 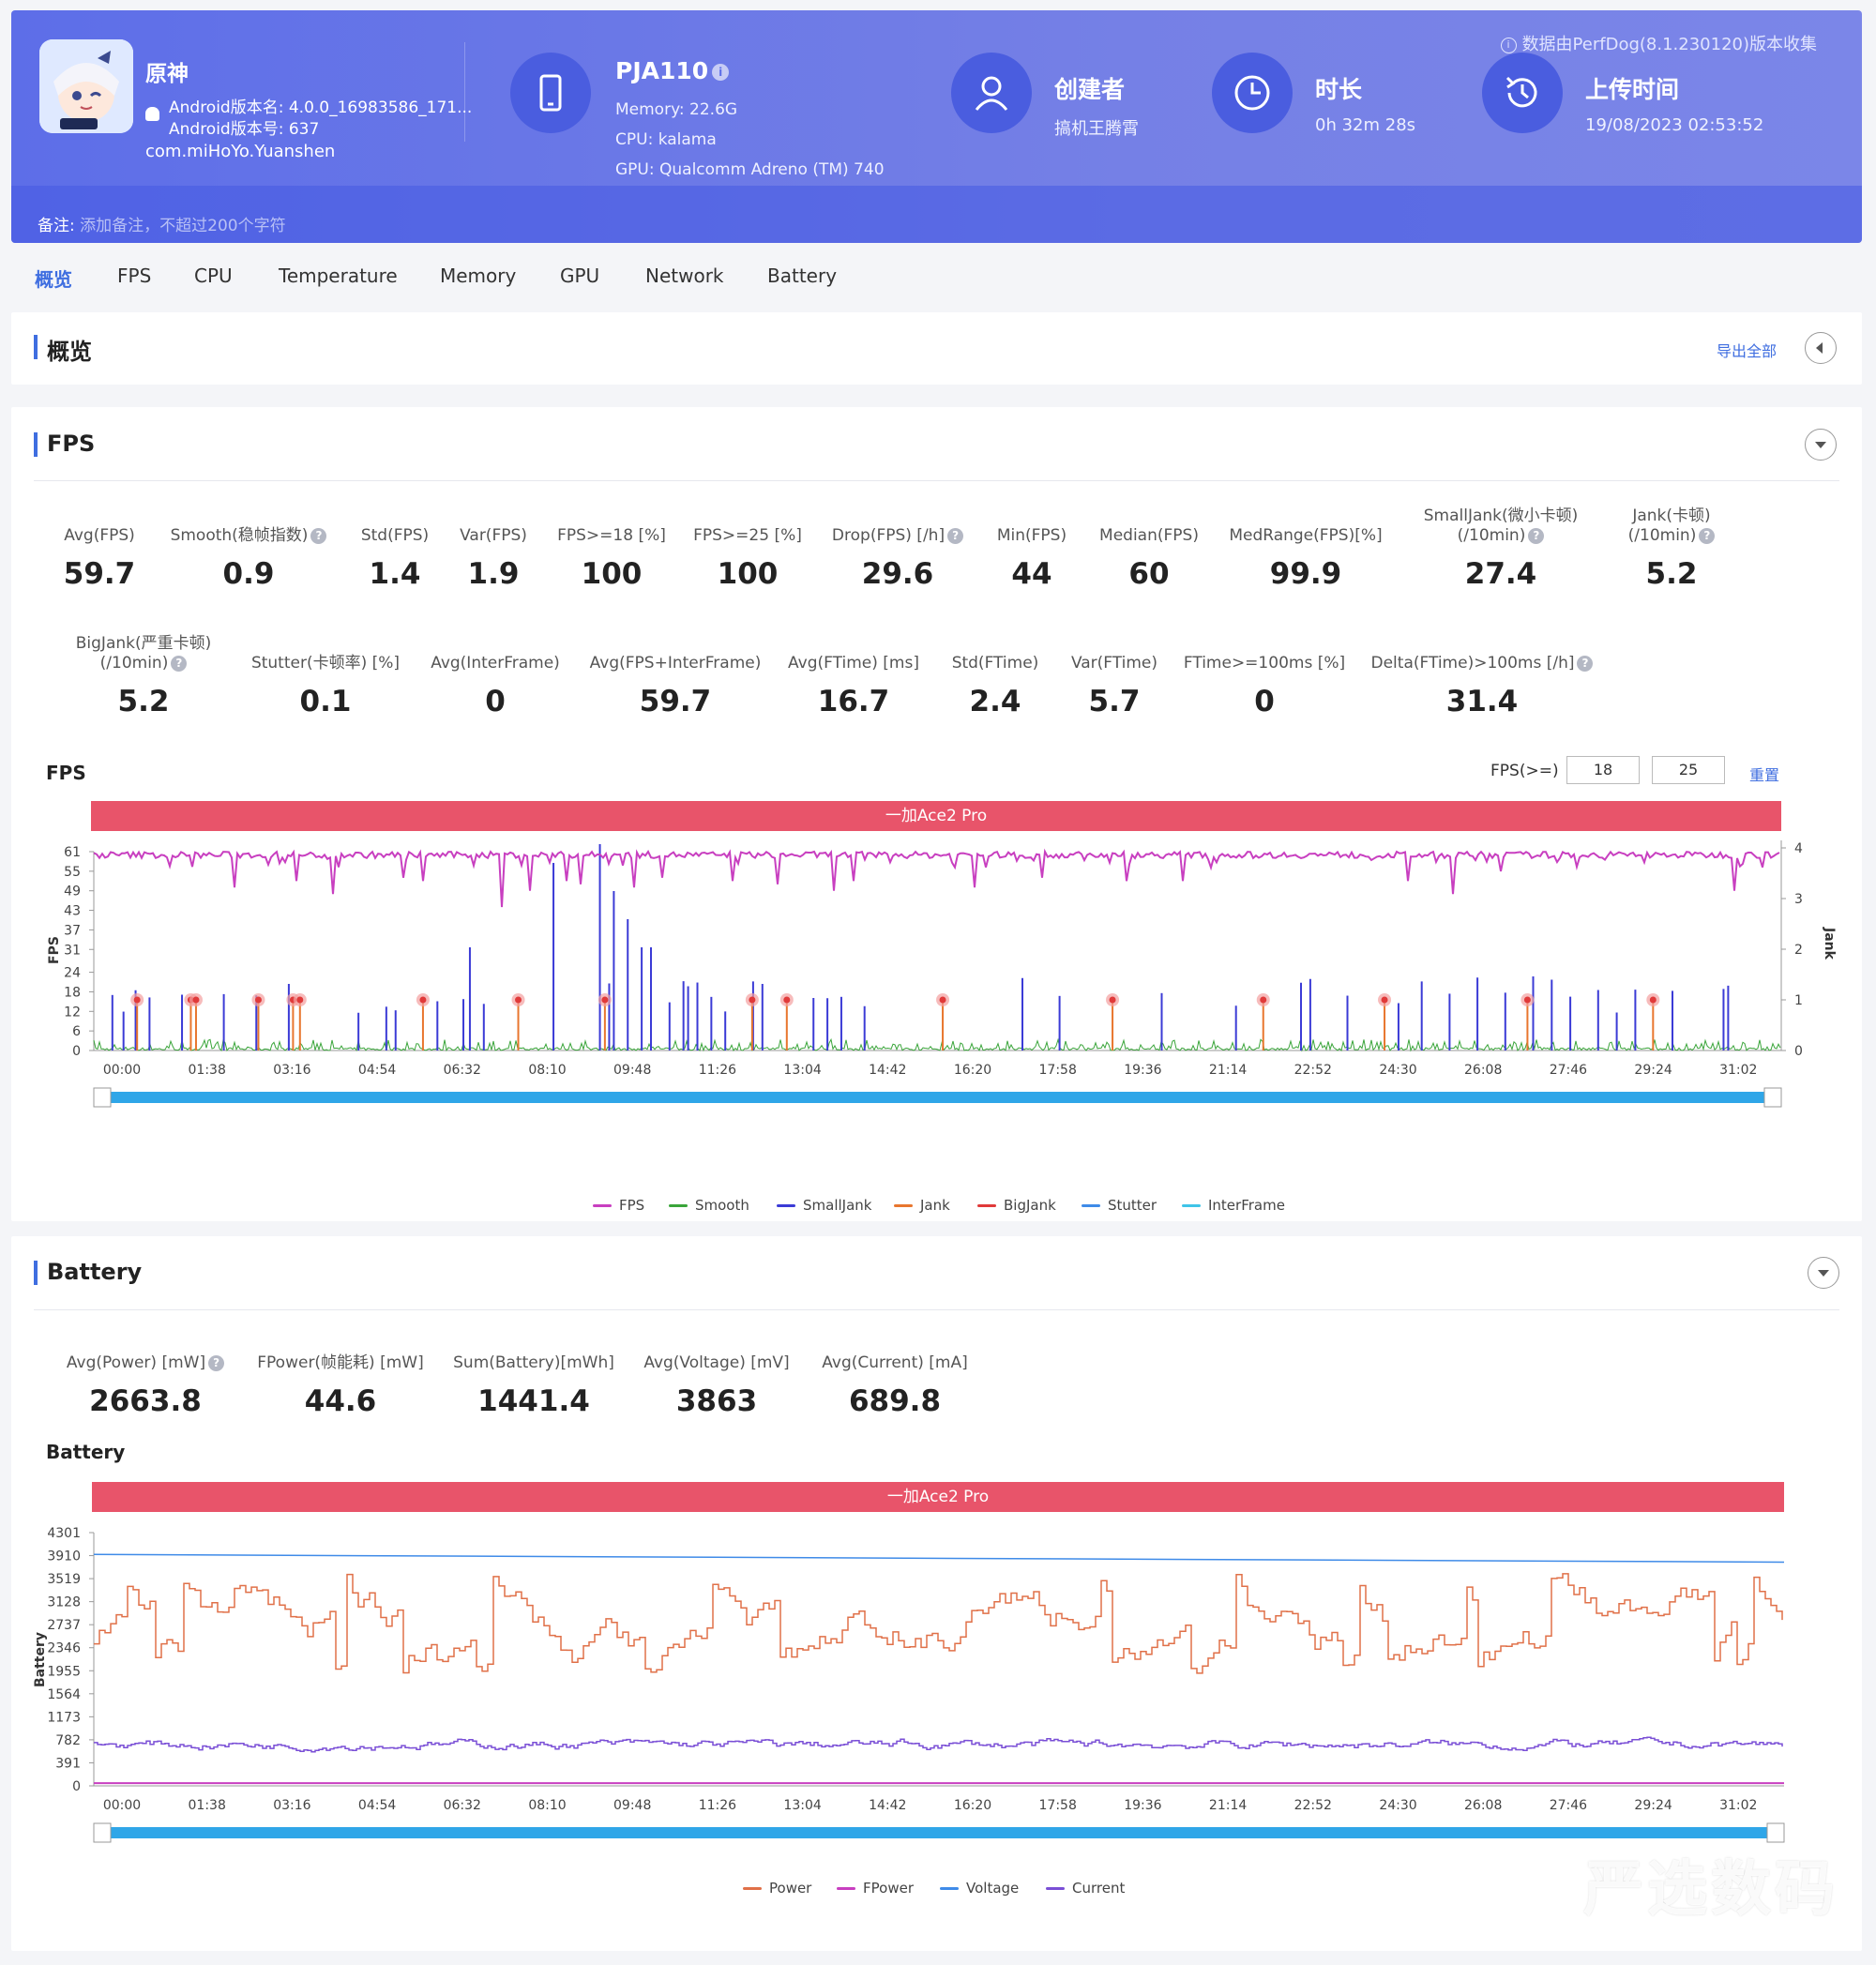 What do you see at coordinates (64, 1603) in the screenshot?
I see `battery-y-tick: 3128` at bounding box center [64, 1603].